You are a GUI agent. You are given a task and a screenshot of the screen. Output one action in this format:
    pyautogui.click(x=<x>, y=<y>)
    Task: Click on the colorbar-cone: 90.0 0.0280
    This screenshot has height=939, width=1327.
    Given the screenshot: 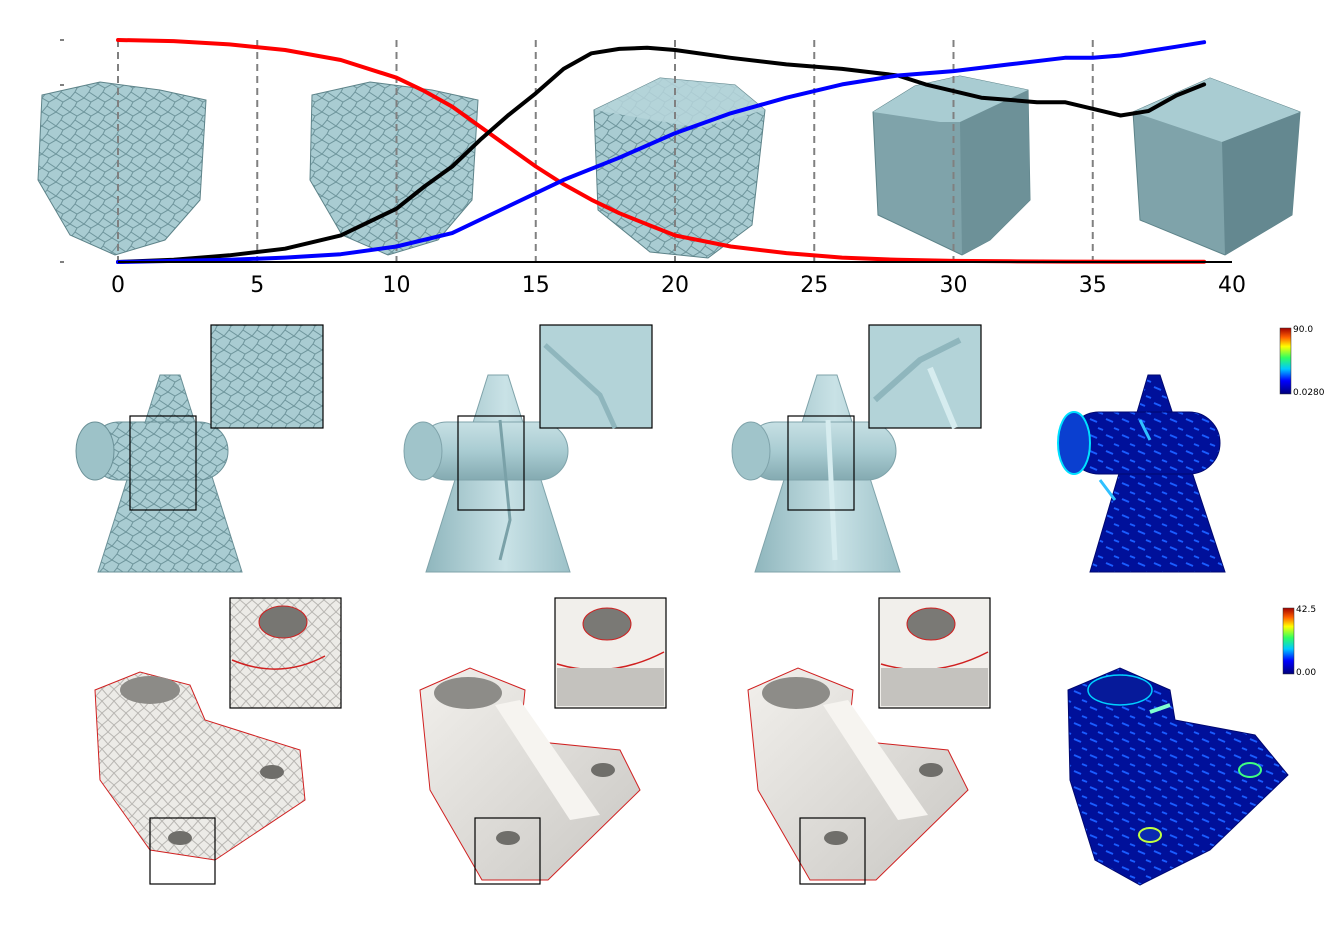 What is the action you would take?
    pyautogui.click(x=1302, y=361)
    